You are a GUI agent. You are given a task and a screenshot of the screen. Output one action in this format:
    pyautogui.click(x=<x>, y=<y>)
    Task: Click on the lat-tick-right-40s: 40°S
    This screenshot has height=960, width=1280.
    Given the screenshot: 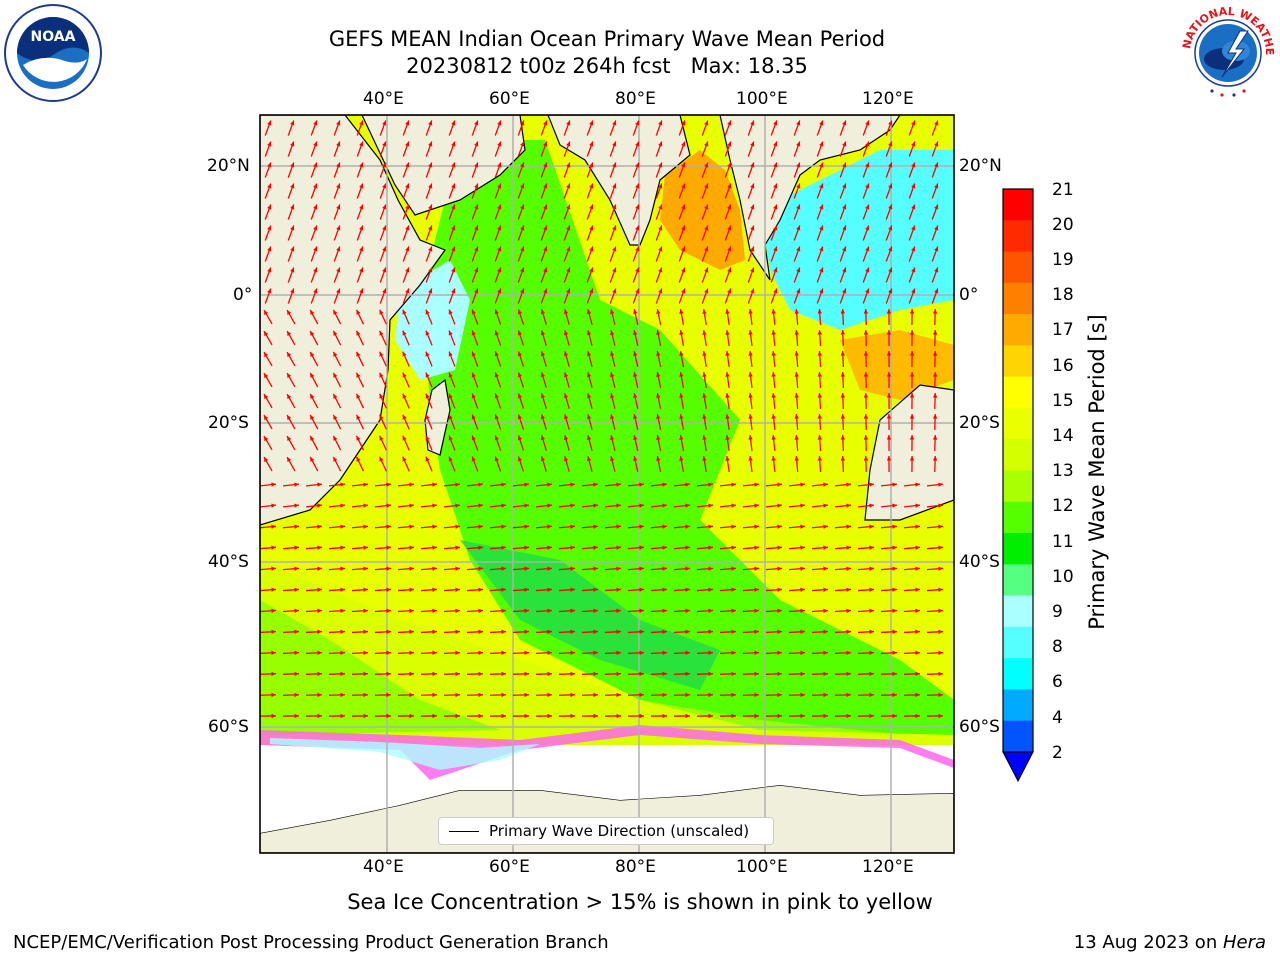 What is the action you would take?
    pyautogui.click(x=979, y=562)
    